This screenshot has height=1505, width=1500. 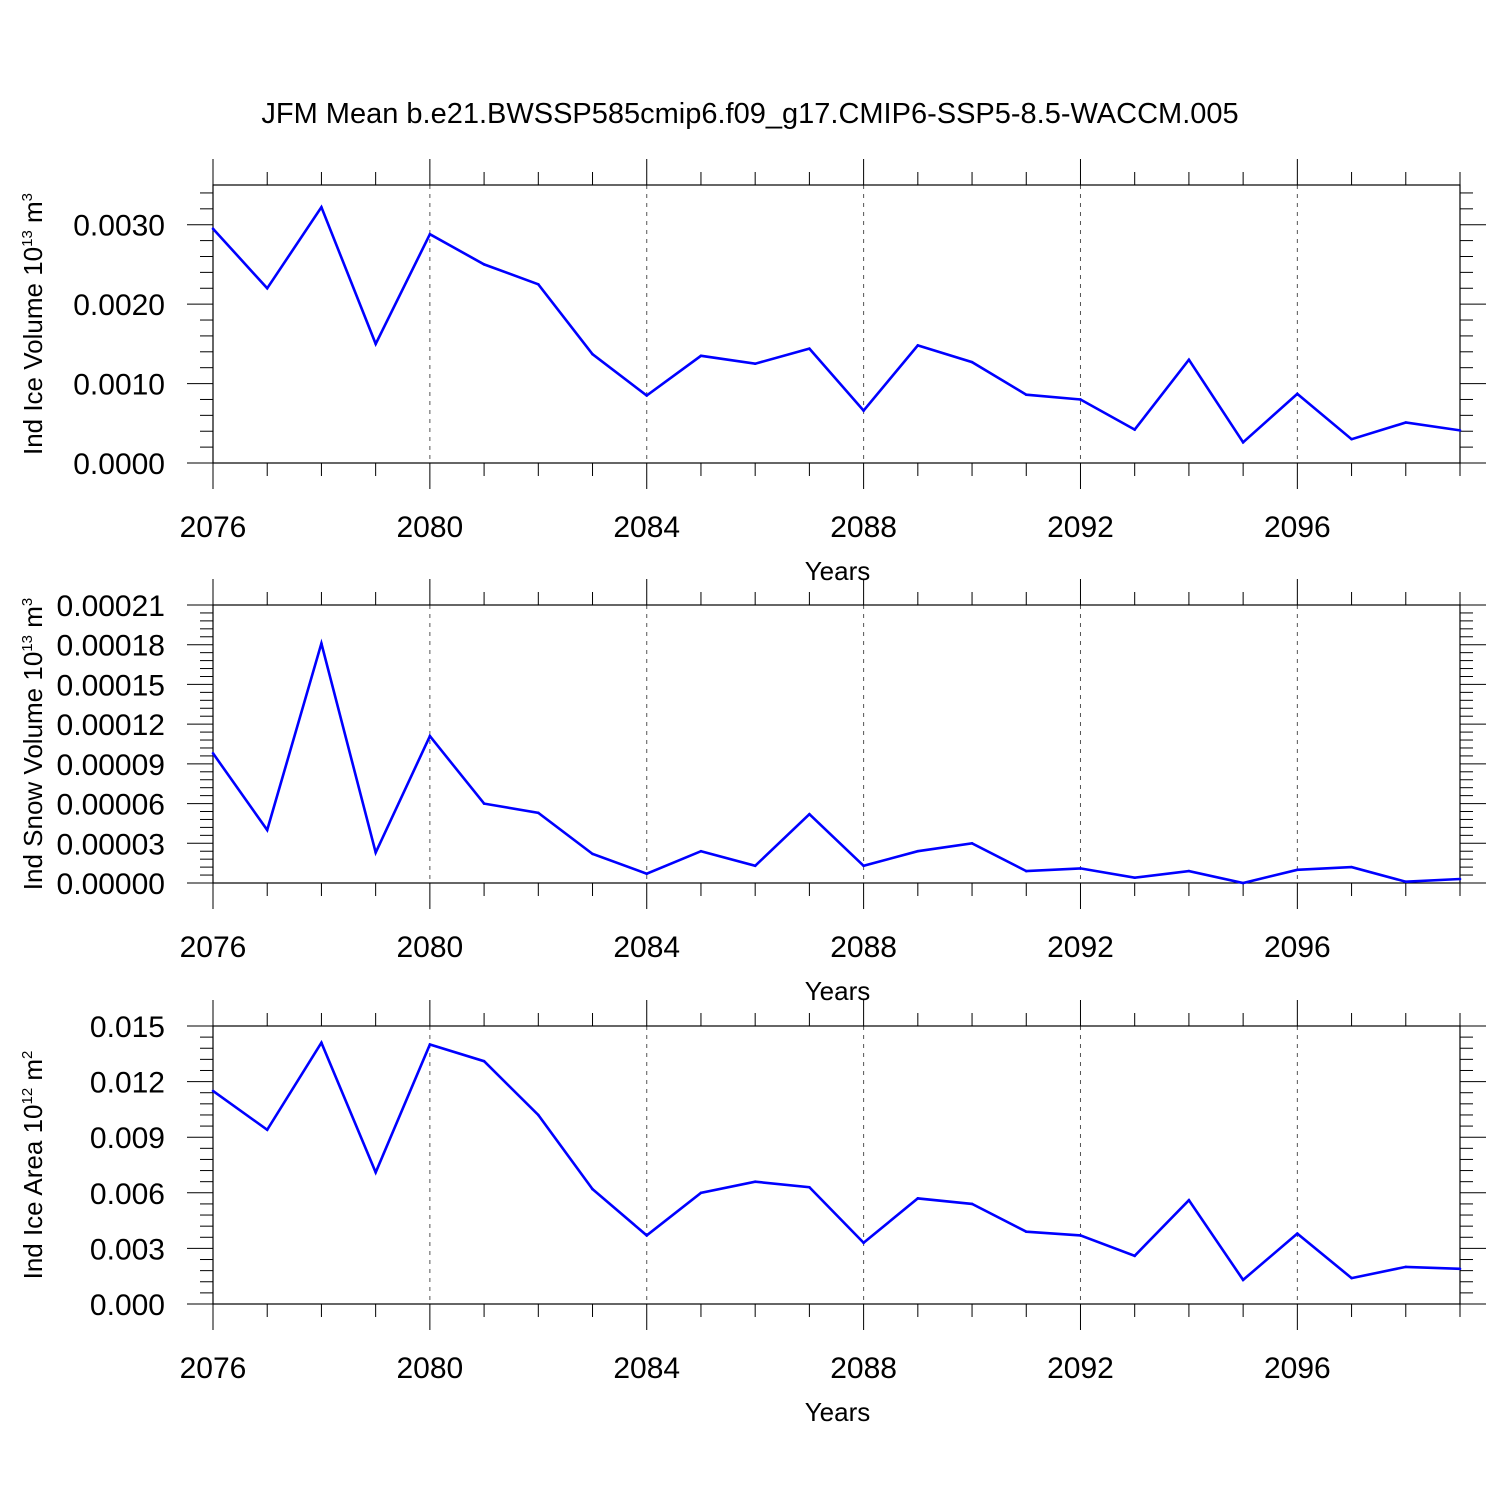 I want to click on y-tick-label: 0.012, so click(x=127, y=1083).